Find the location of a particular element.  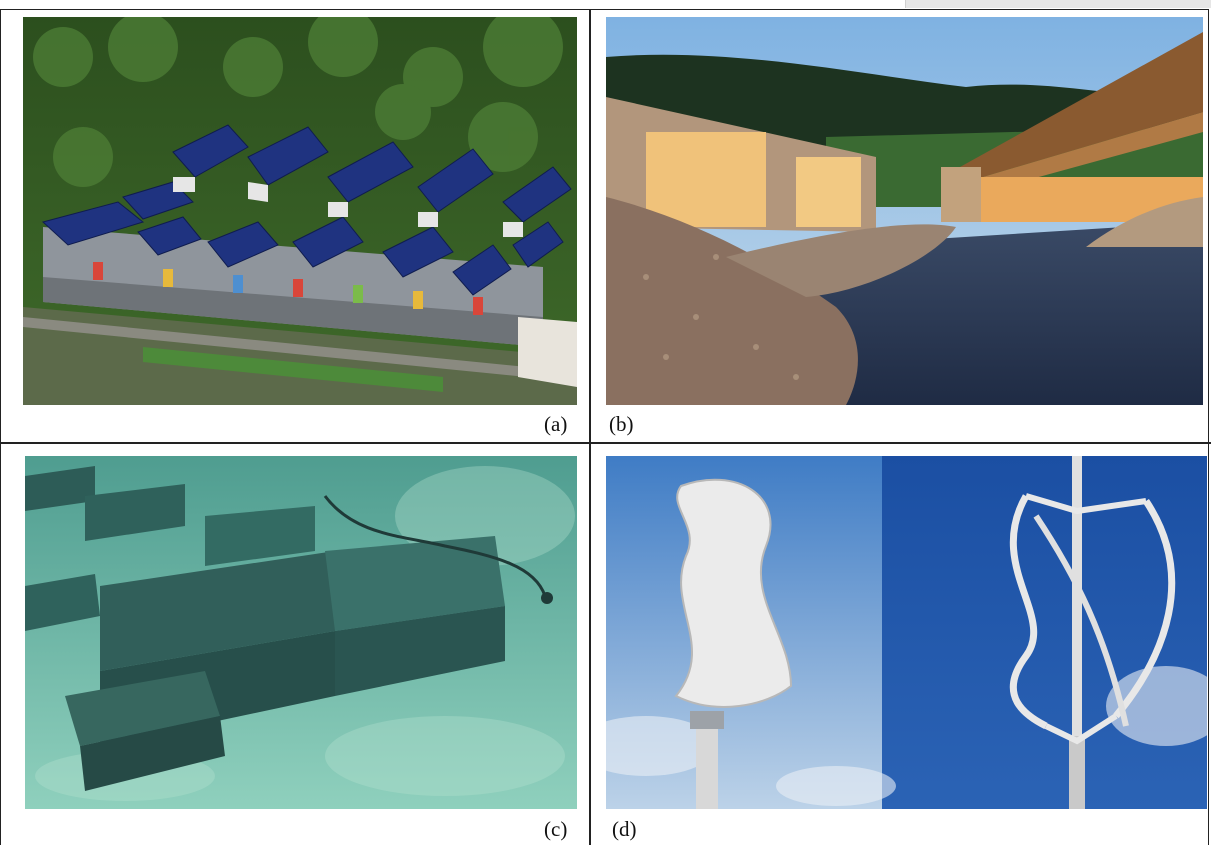

panel-label-b: (b) is located at coordinates (621, 424).